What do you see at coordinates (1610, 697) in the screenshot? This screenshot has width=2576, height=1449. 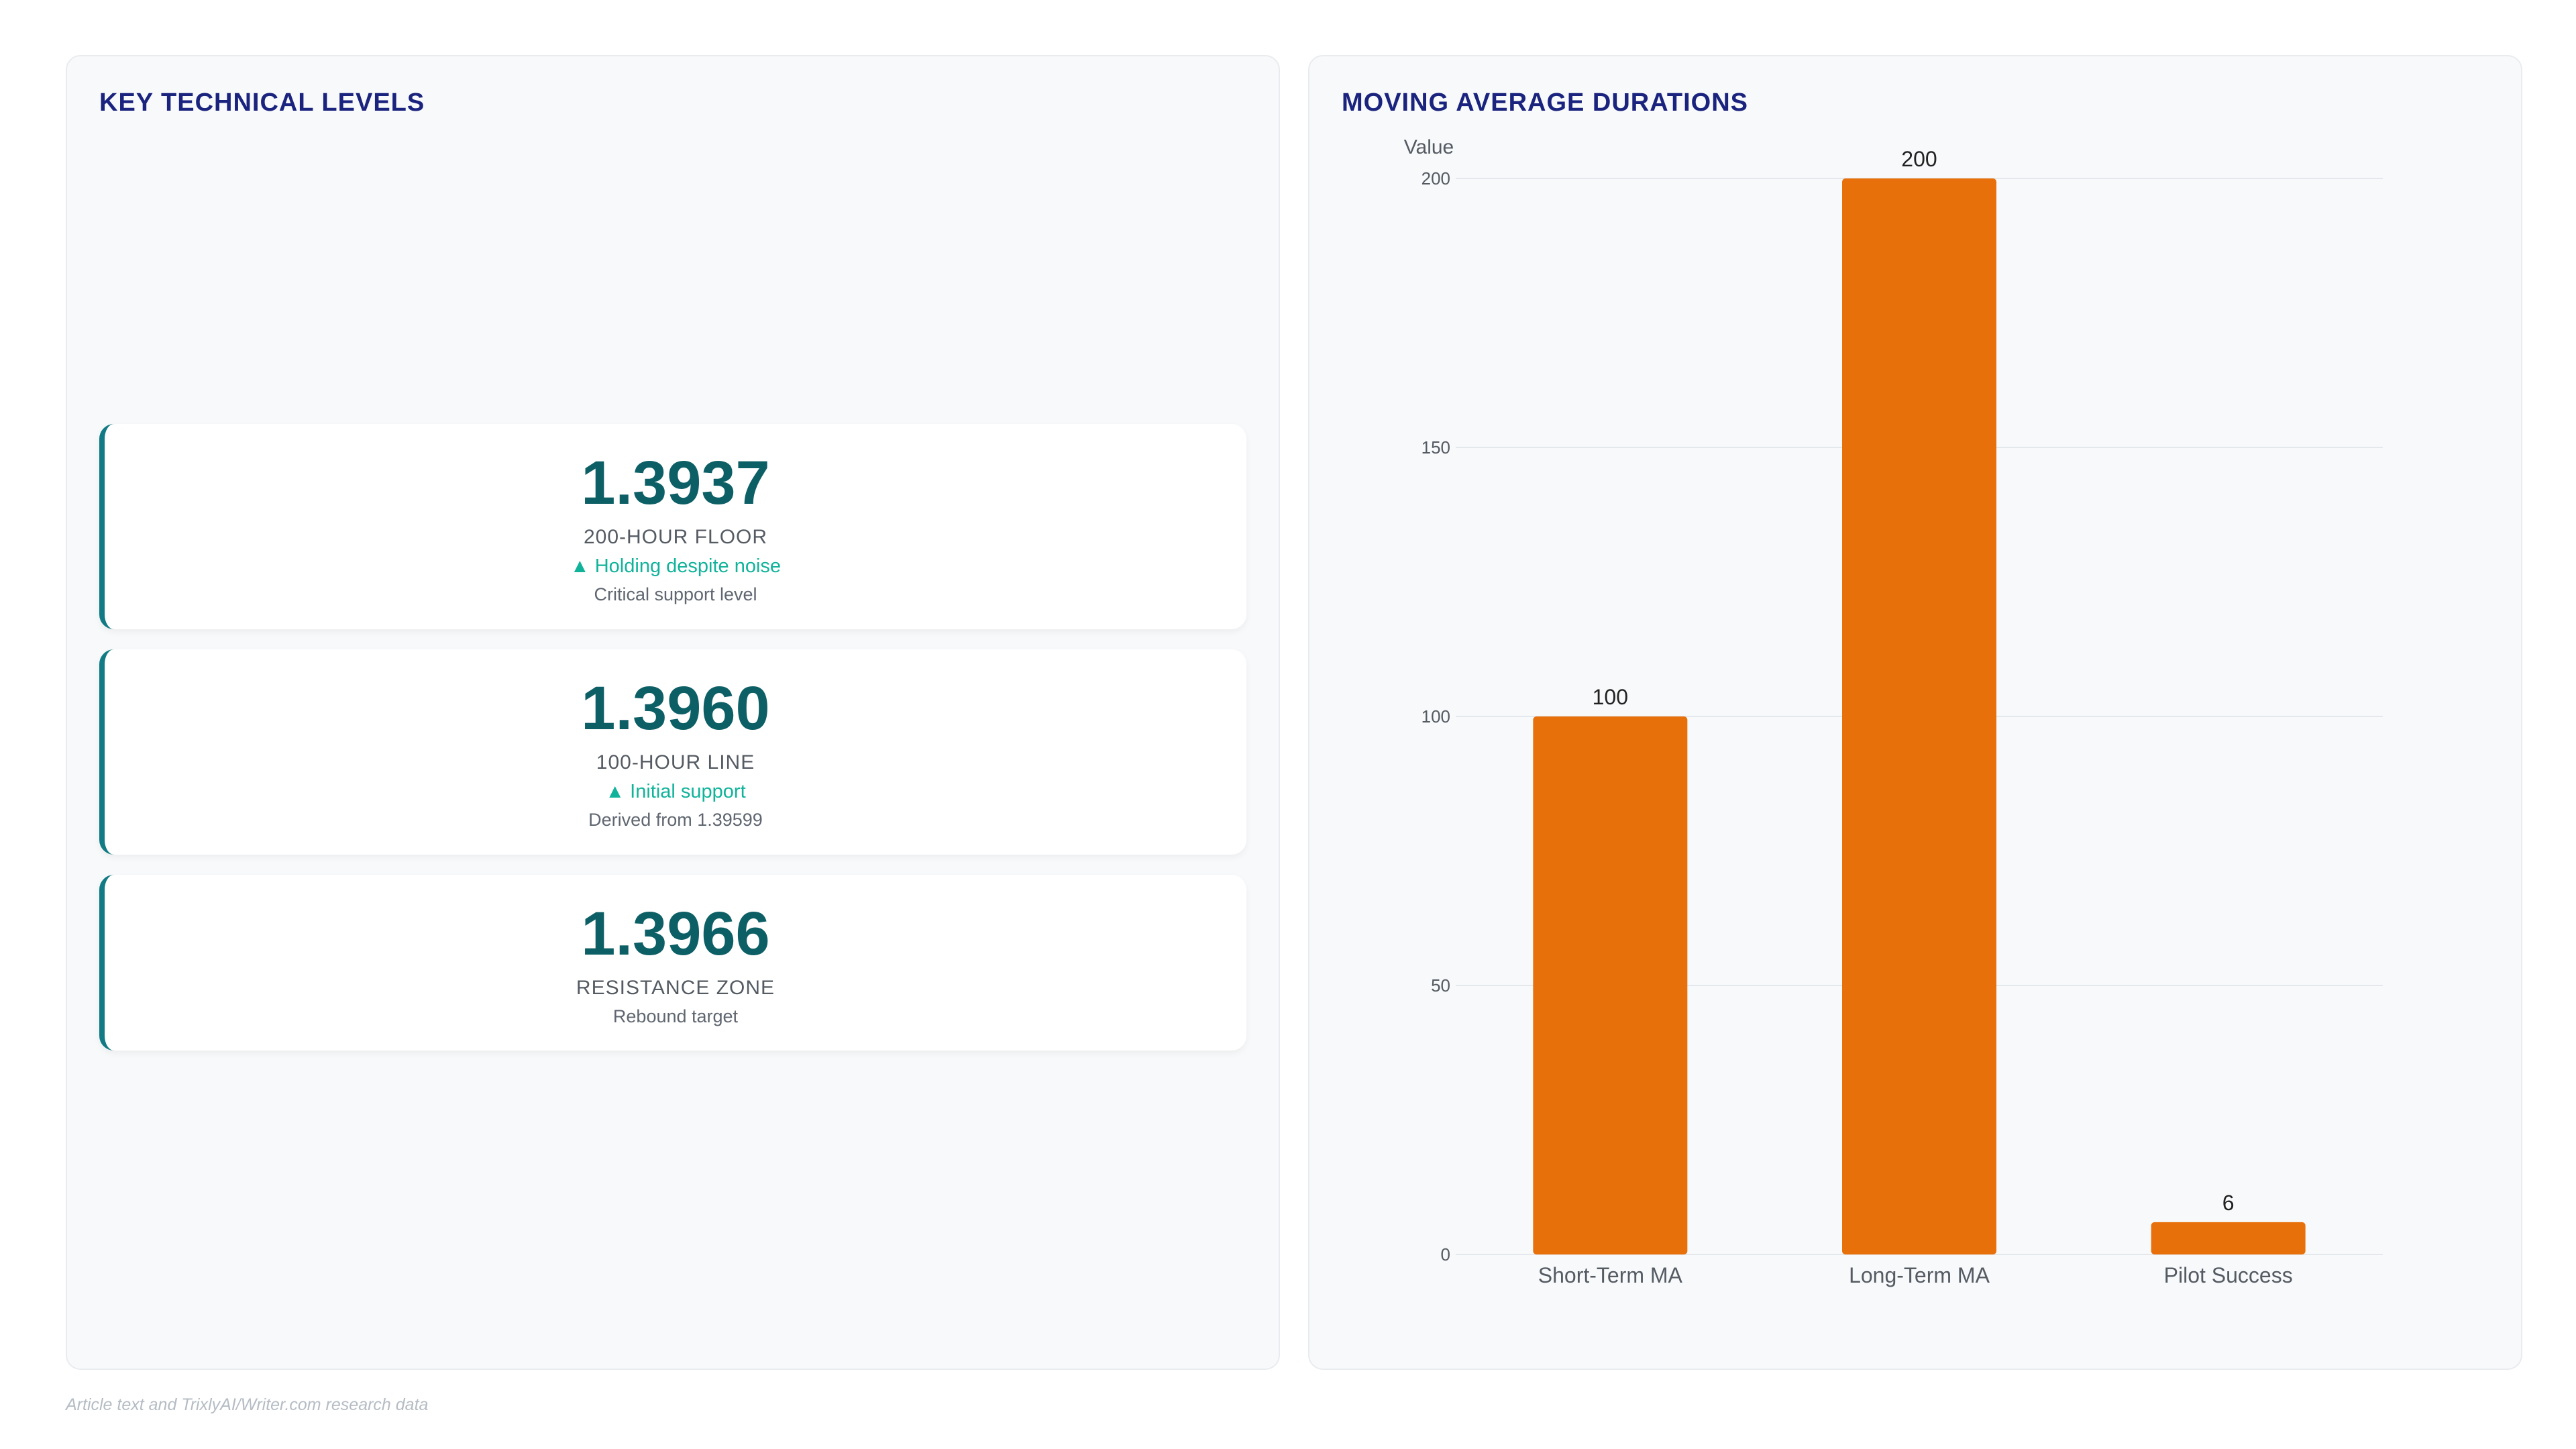 I see `bar-data-label: 100` at bounding box center [1610, 697].